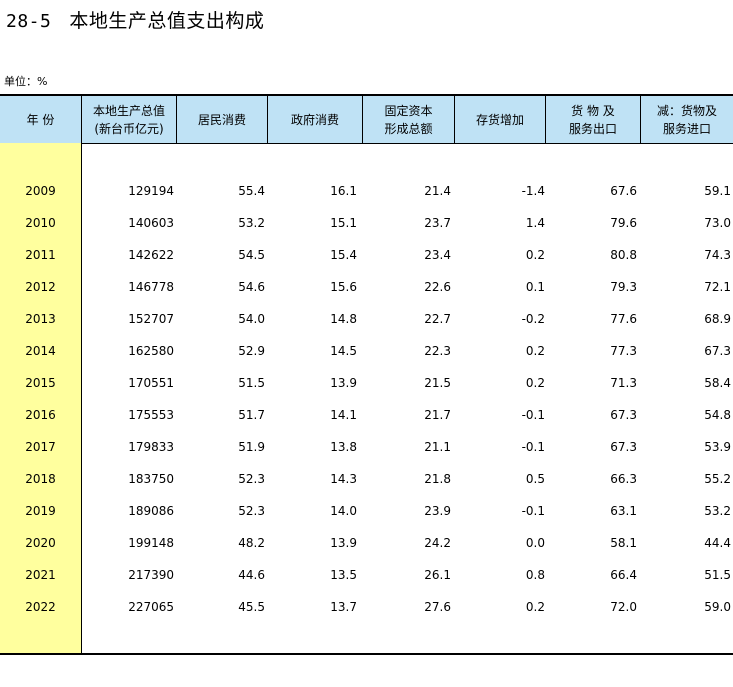 Image resolution: width=733 pixels, height=687 pixels. What do you see at coordinates (437, 415) in the screenshot?
I see `cell-fixed-capital: 21.7` at bounding box center [437, 415].